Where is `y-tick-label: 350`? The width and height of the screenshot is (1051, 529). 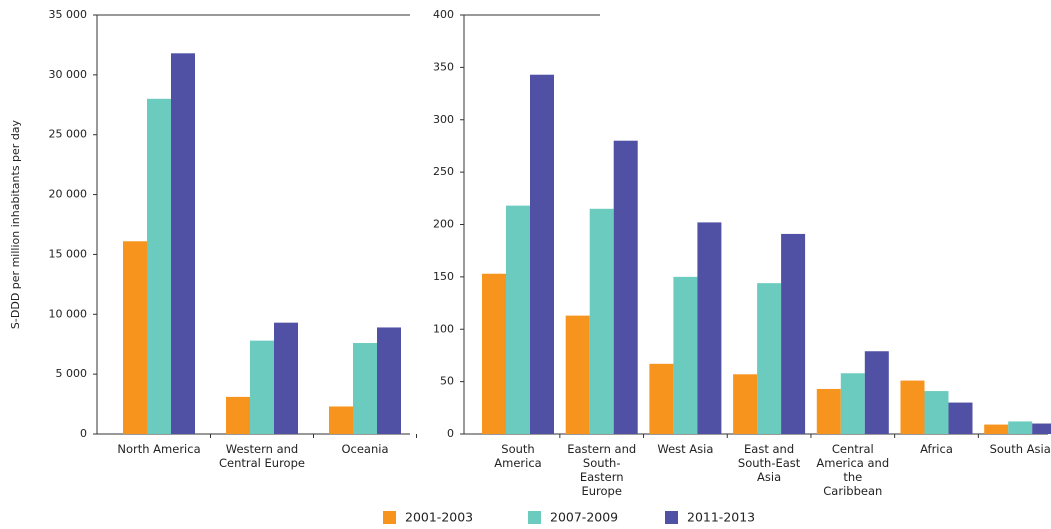 y-tick-label: 350 is located at coordinates (443, 66).